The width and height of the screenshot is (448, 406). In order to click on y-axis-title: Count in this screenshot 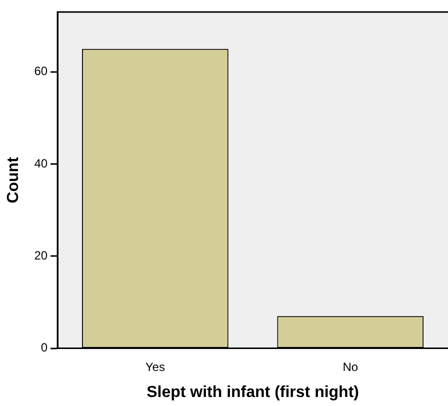, I will do `click(13, 180)`.